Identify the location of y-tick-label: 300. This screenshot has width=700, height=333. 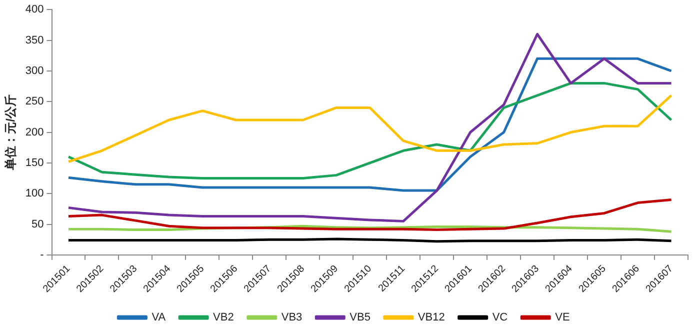
(34, 70).